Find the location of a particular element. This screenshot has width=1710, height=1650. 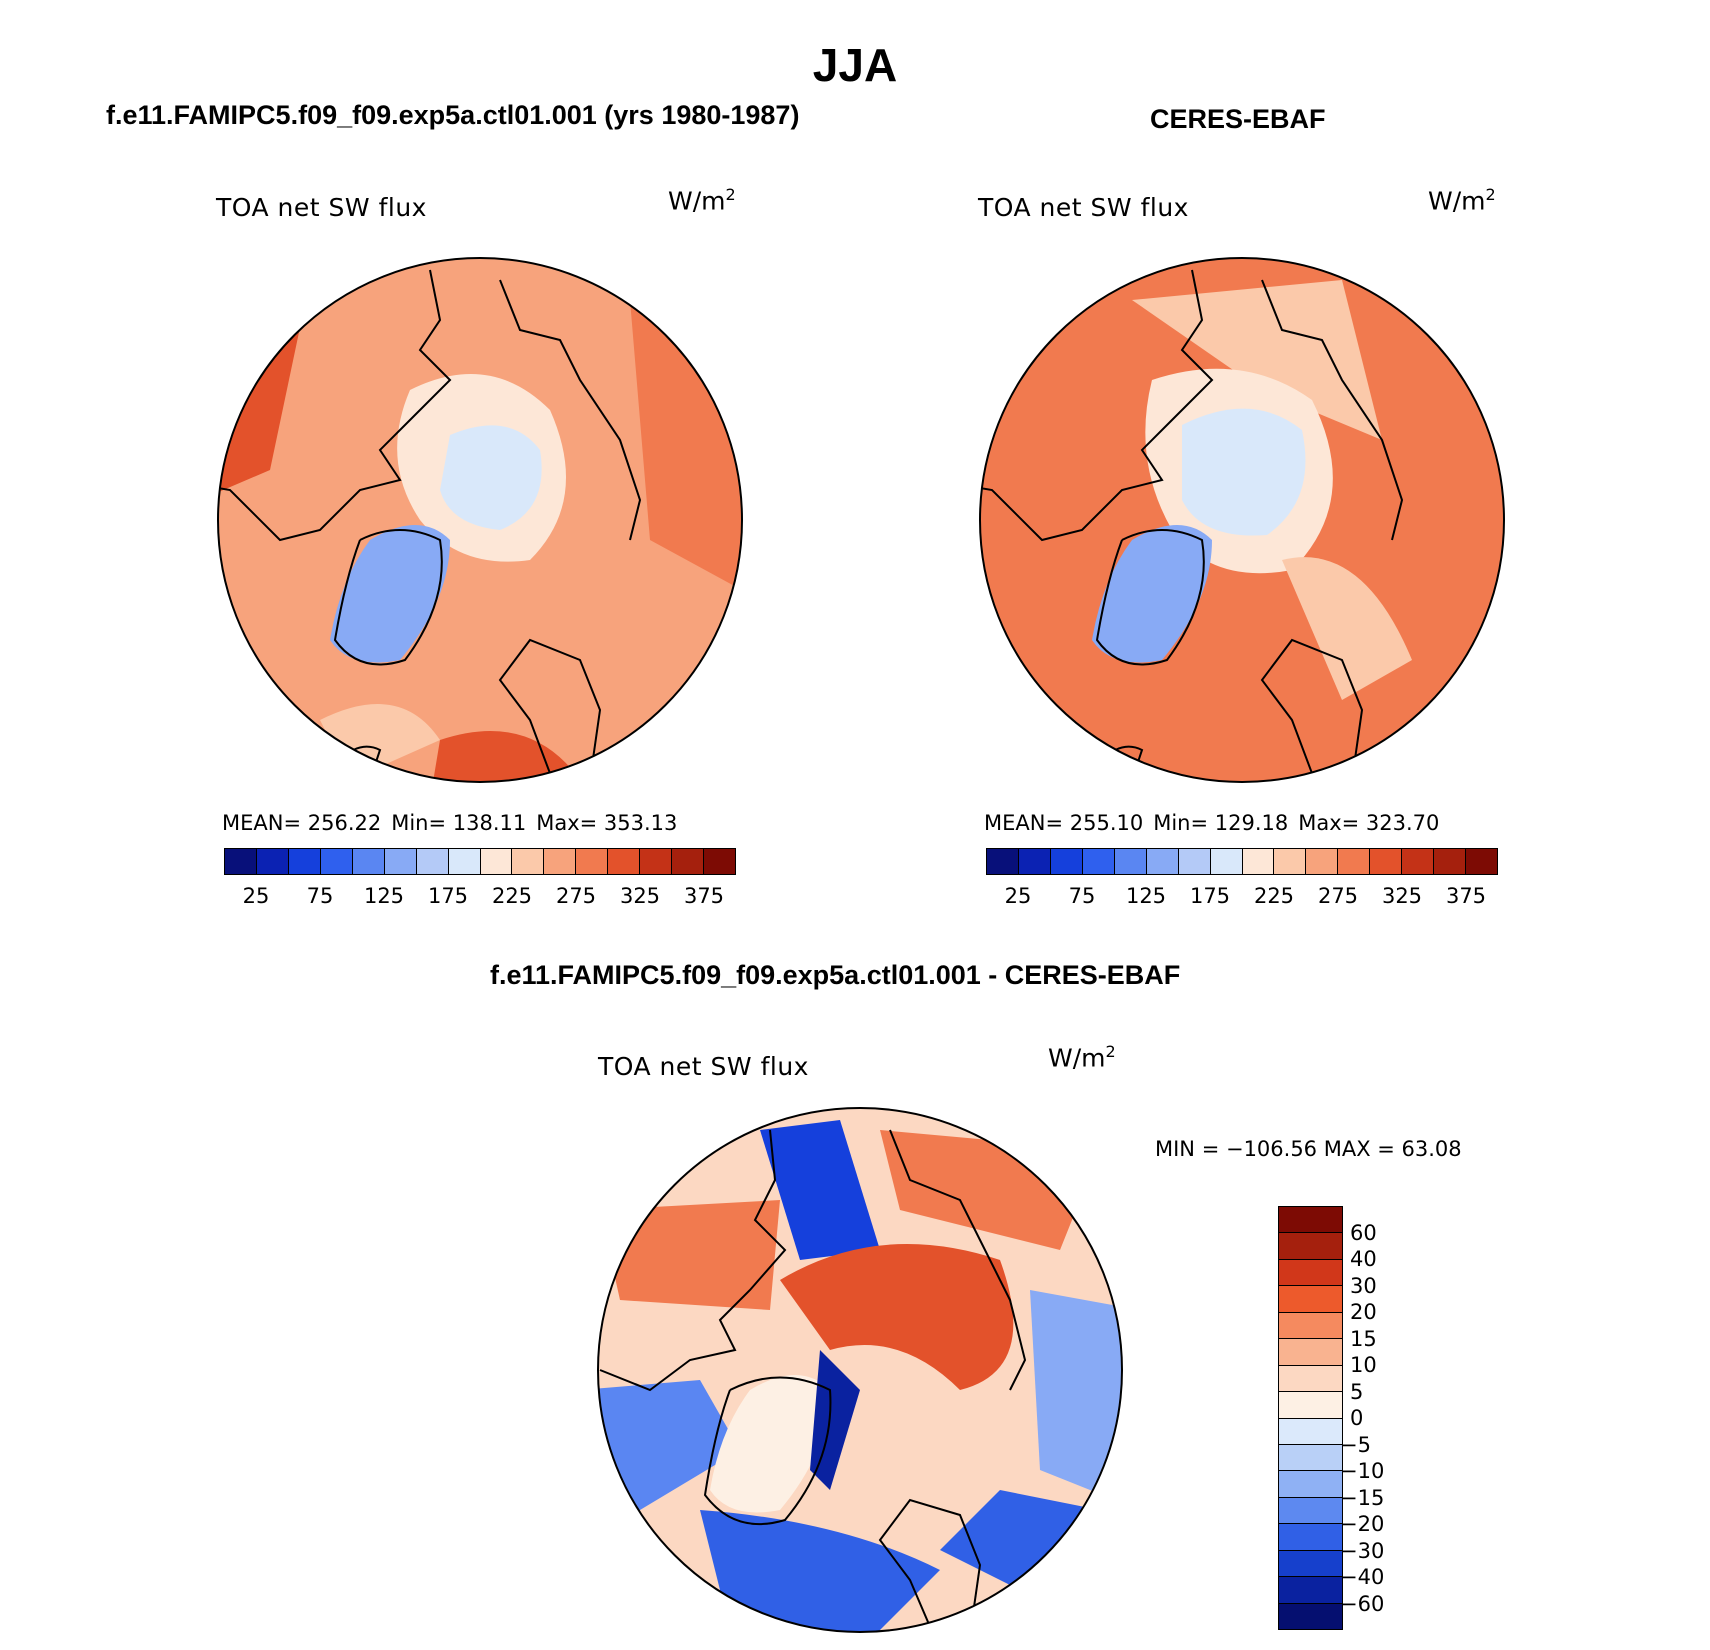

colorbar-tick-label: 0 is located at coordinates (1357, 1418).